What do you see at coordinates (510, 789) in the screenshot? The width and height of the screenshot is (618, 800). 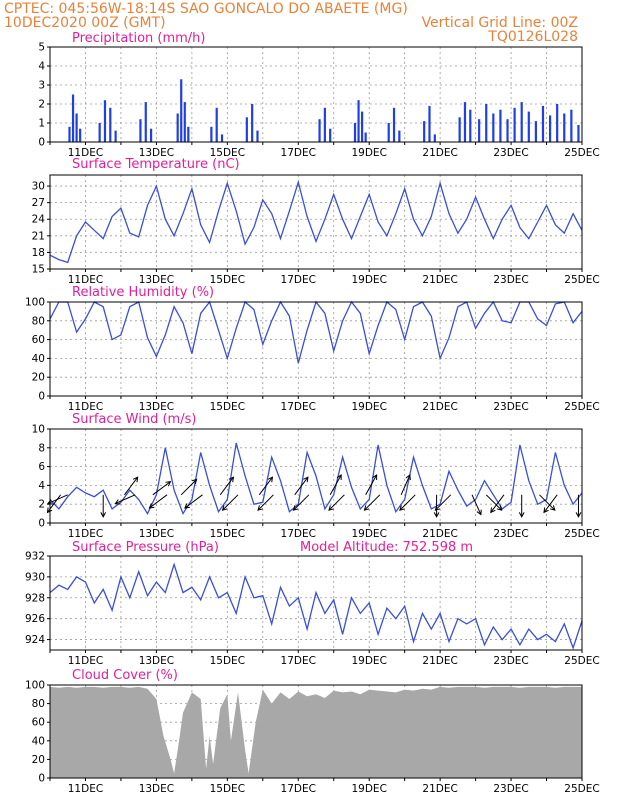 I see `cloud-xtick-label: 23DEC` at bounding box center [510, 789].